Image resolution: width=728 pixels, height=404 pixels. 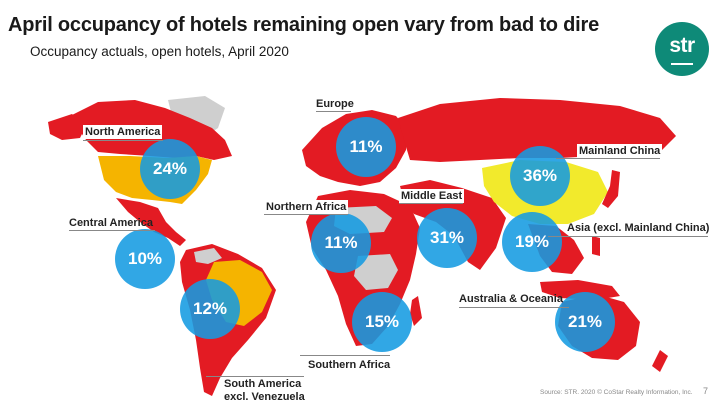 What do you see at coordinates (145, 259) in the screenshot?
I see `central-america-occupancy: 10%` at bounding box center [145, 259].